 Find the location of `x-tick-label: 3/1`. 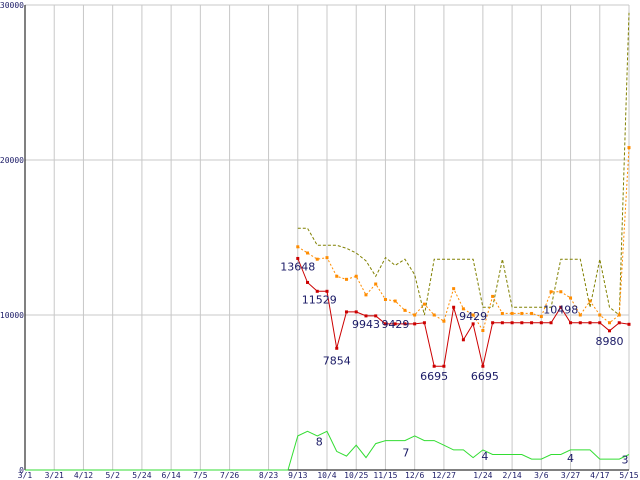

x-tick-label: 3/1 is located at coordinates (25, 475).